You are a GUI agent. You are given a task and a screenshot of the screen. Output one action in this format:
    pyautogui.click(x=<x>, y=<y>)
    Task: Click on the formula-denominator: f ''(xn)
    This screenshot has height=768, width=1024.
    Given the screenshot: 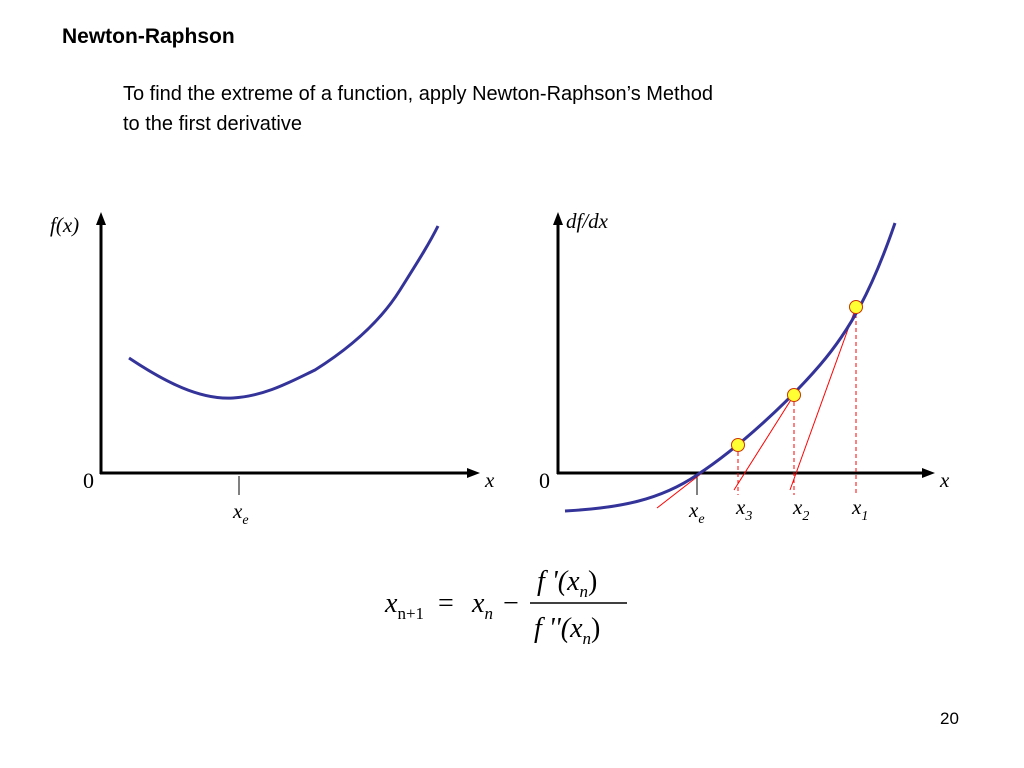 What is the action you would take?
    pyautogui.click(x=567, y=630)
    